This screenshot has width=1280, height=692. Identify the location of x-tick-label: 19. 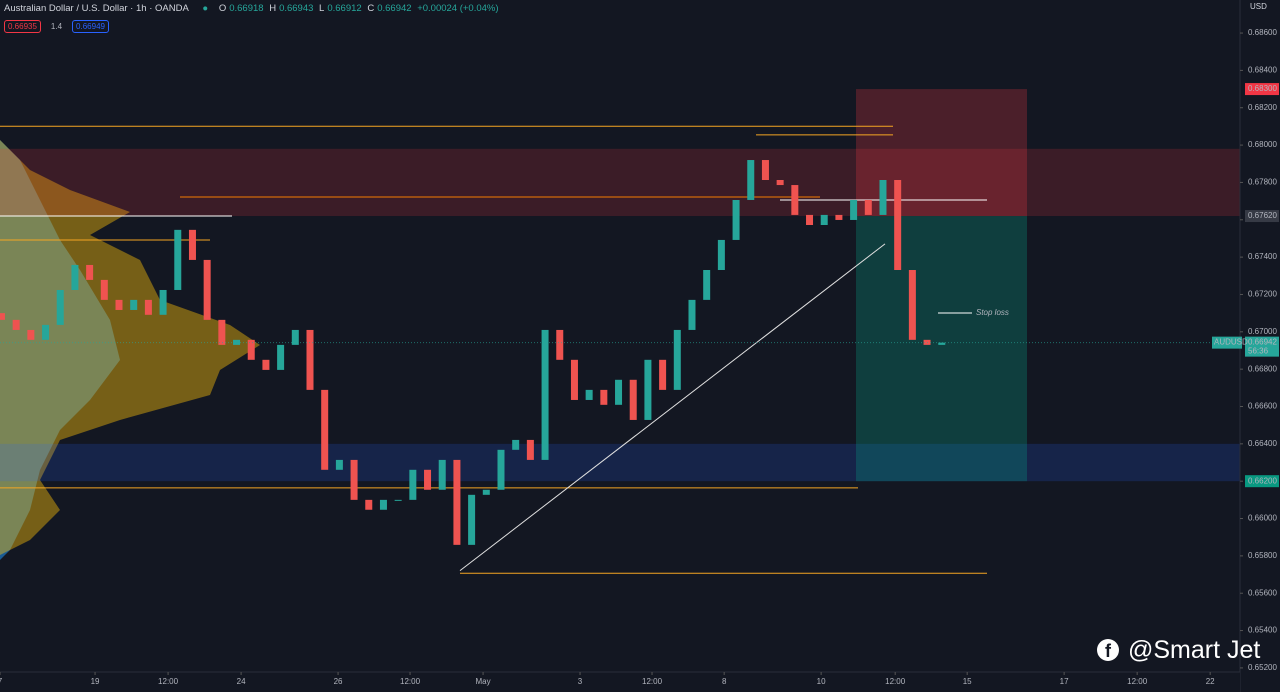
(95, 681).